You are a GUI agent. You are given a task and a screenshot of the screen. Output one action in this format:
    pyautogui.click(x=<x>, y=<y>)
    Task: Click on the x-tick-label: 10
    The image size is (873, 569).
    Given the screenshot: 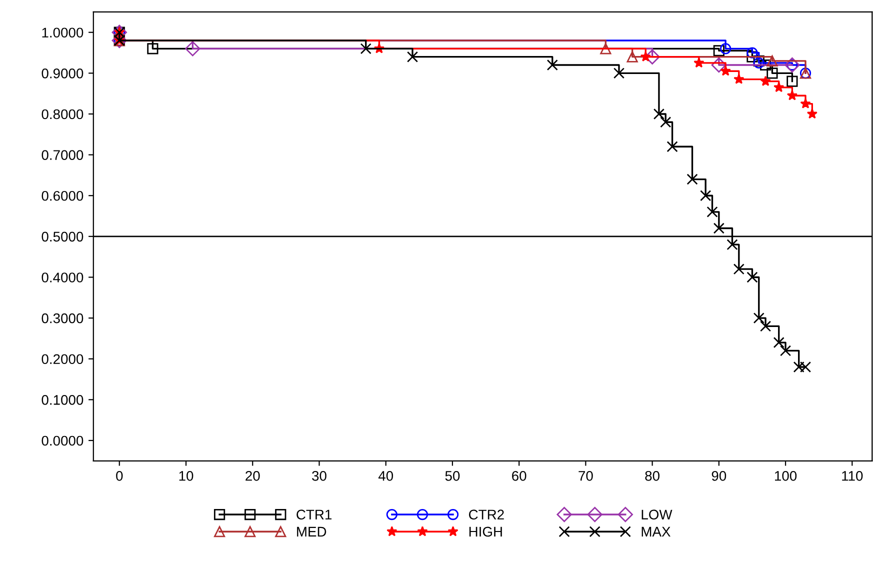 What is the action you would take?
    pyautogui.click(x=186, y=475)
    